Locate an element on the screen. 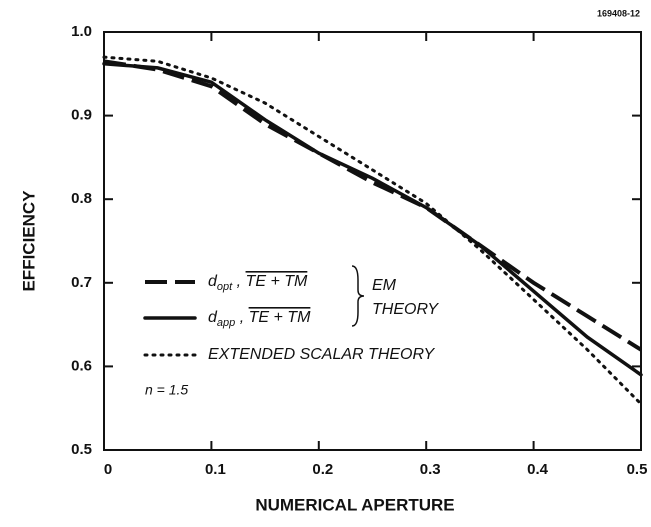 This screenshot has height=527, width=651. x-tick-label: 0.1 is located at coordinates (215, 469).